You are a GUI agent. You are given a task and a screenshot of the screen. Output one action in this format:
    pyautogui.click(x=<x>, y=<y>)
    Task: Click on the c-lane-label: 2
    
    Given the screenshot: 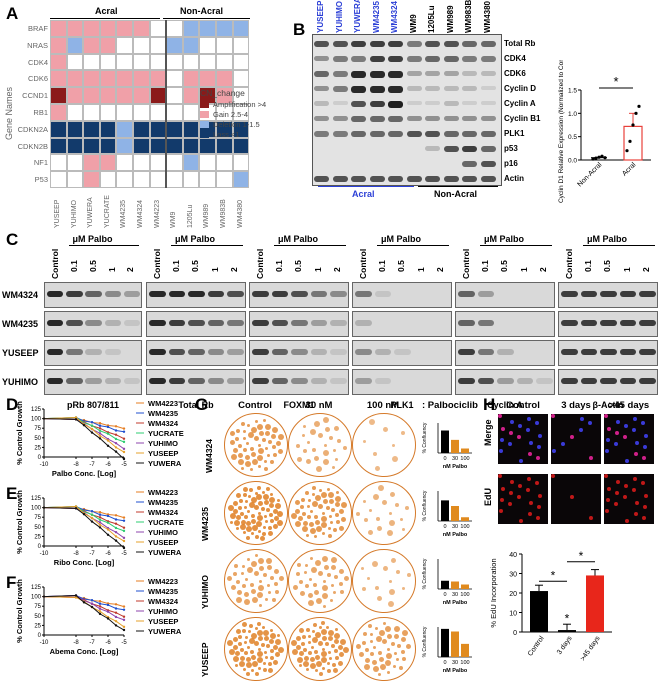 What is the action you would take?
    pyautogui.click(x=336, y=269)
    